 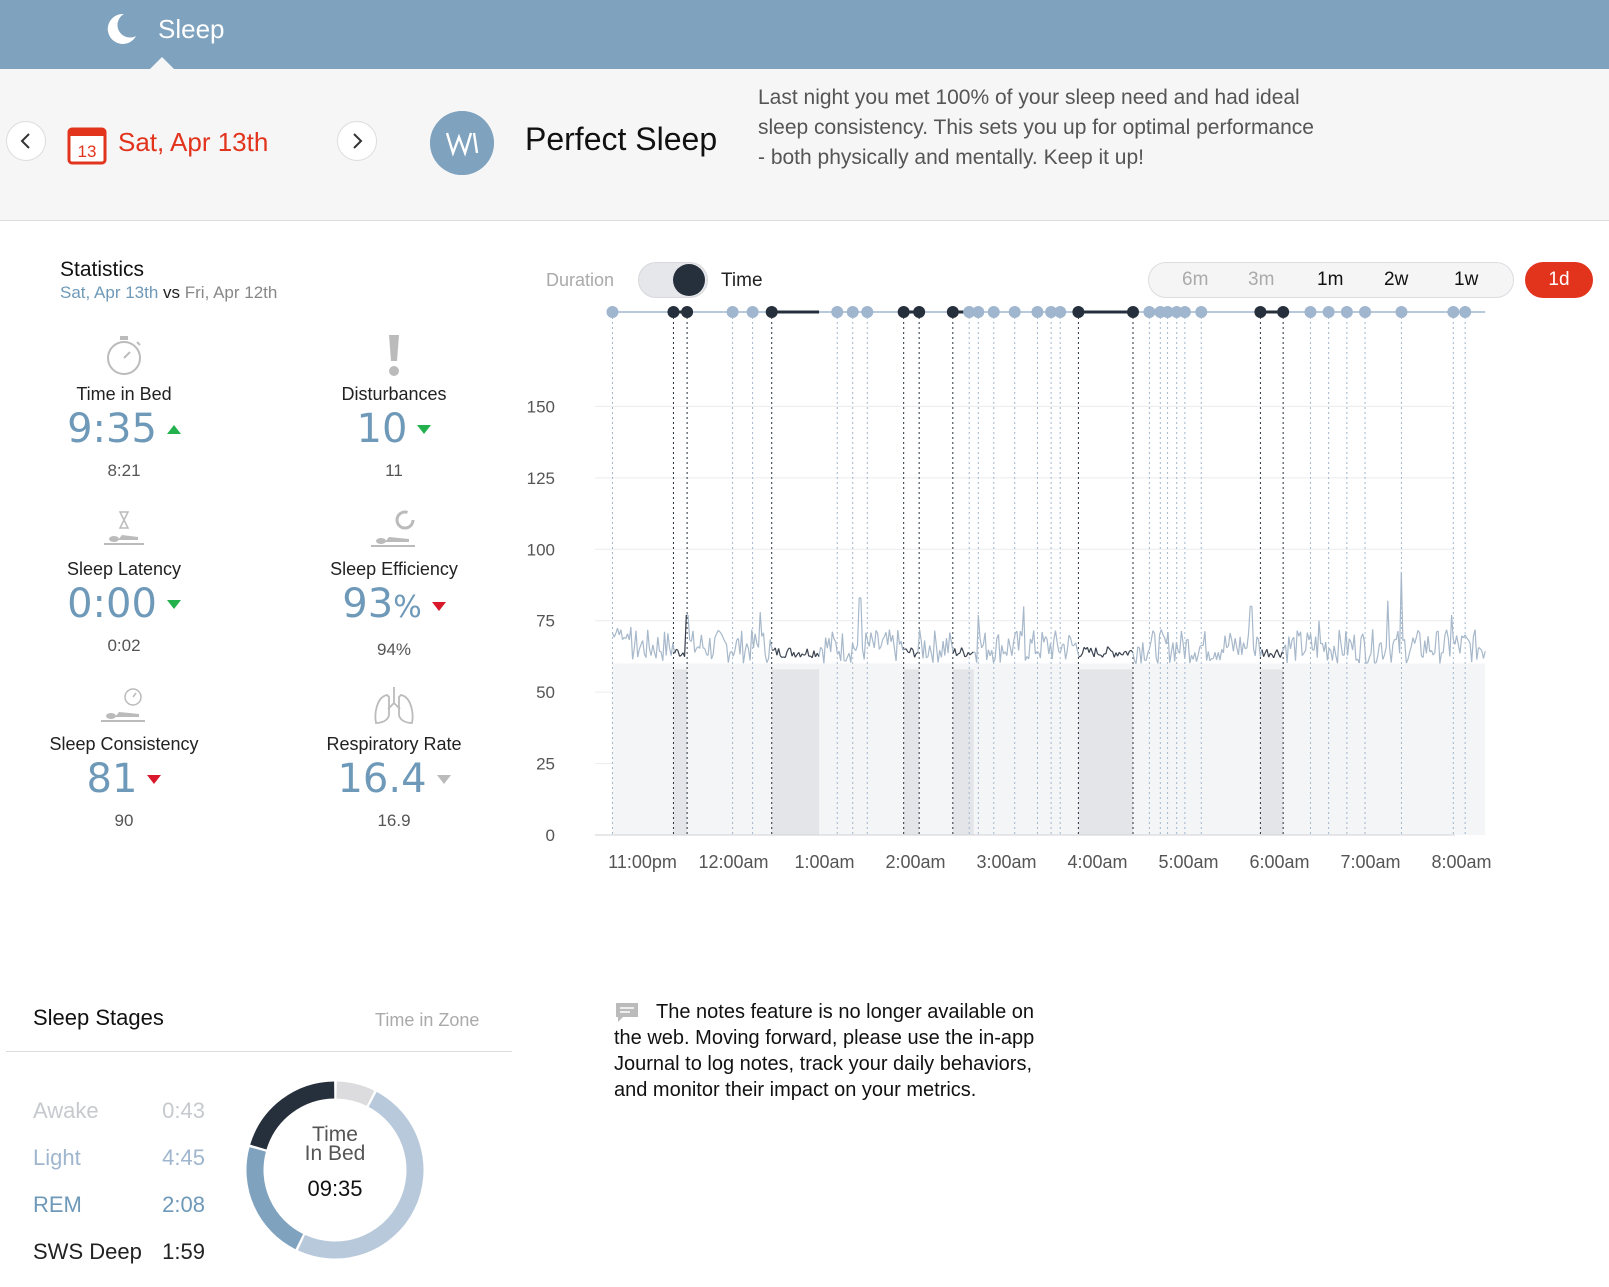 I want to click on range-6m-button: 6m, so click(x=1195, y=279).